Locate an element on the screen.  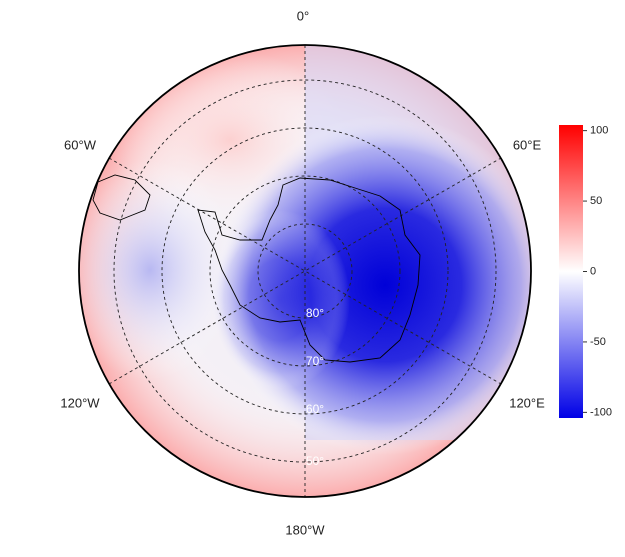
colorbar-tick-label: 0 is located at coordinates (593, 271).